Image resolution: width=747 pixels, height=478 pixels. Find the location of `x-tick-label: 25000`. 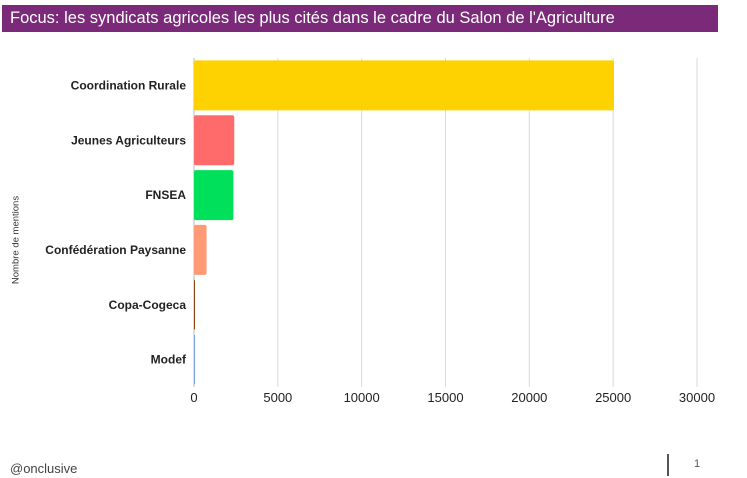

x-tick-label: 25000 is located at coordinates (613, 397).